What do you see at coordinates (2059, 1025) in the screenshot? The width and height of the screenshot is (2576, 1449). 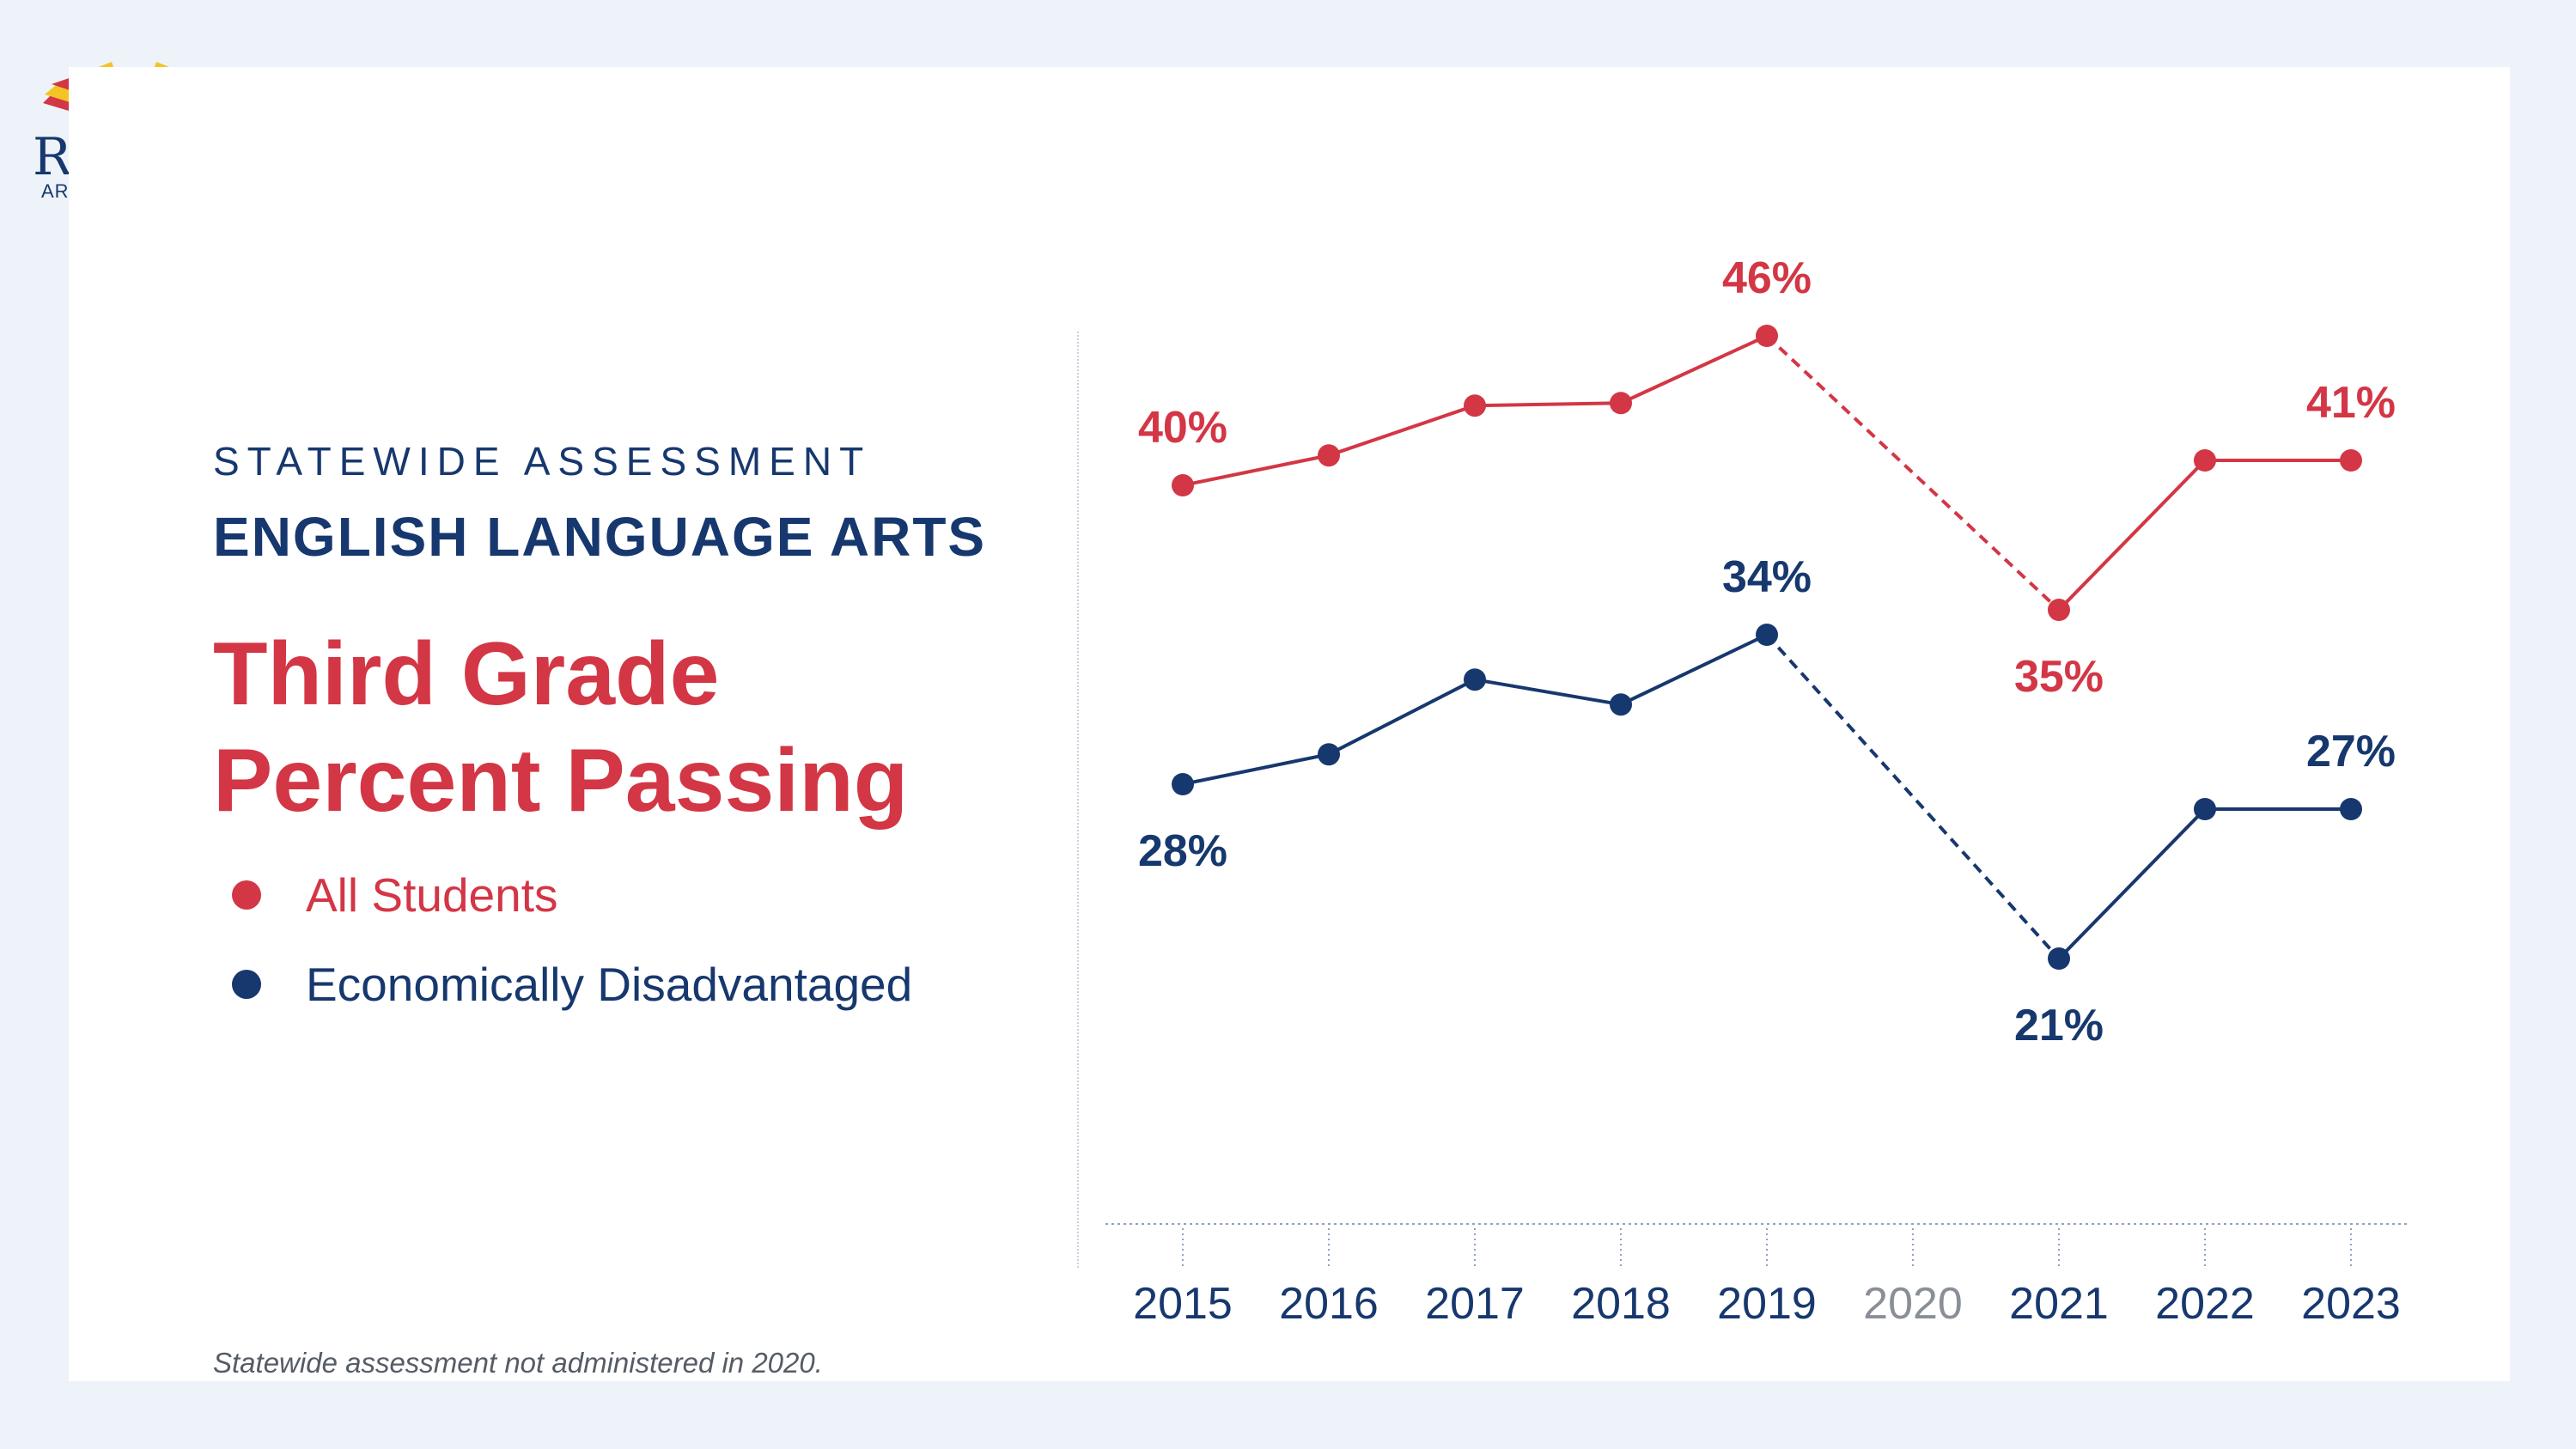 I see `data-label: 21%` at bounding box center [2059, 1025].